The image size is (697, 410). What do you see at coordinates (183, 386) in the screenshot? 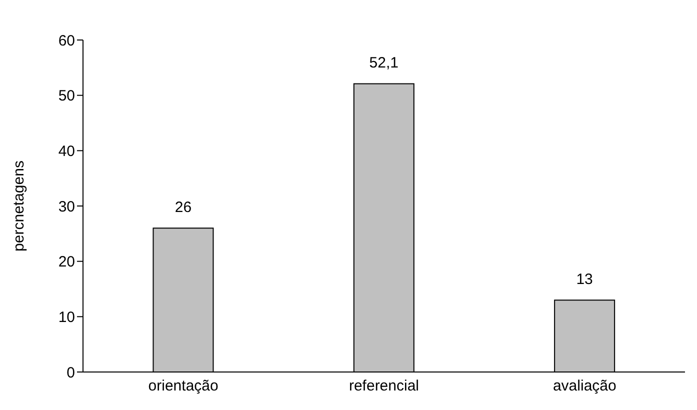
I see `x-tick-label: orientação` at bounding box center [183, 386].